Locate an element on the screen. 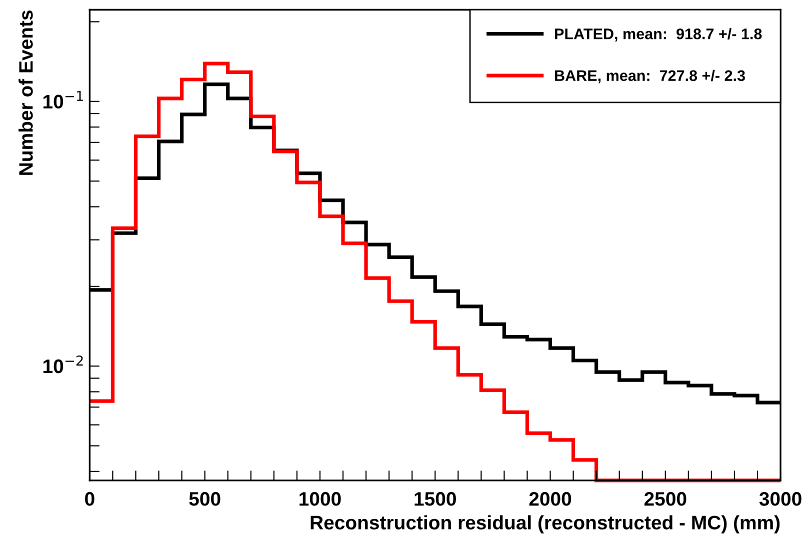 Image resolution: width=808 pixels, height=541 pixels. x-tick-label: 2000 is located at coordinates (550, 499).